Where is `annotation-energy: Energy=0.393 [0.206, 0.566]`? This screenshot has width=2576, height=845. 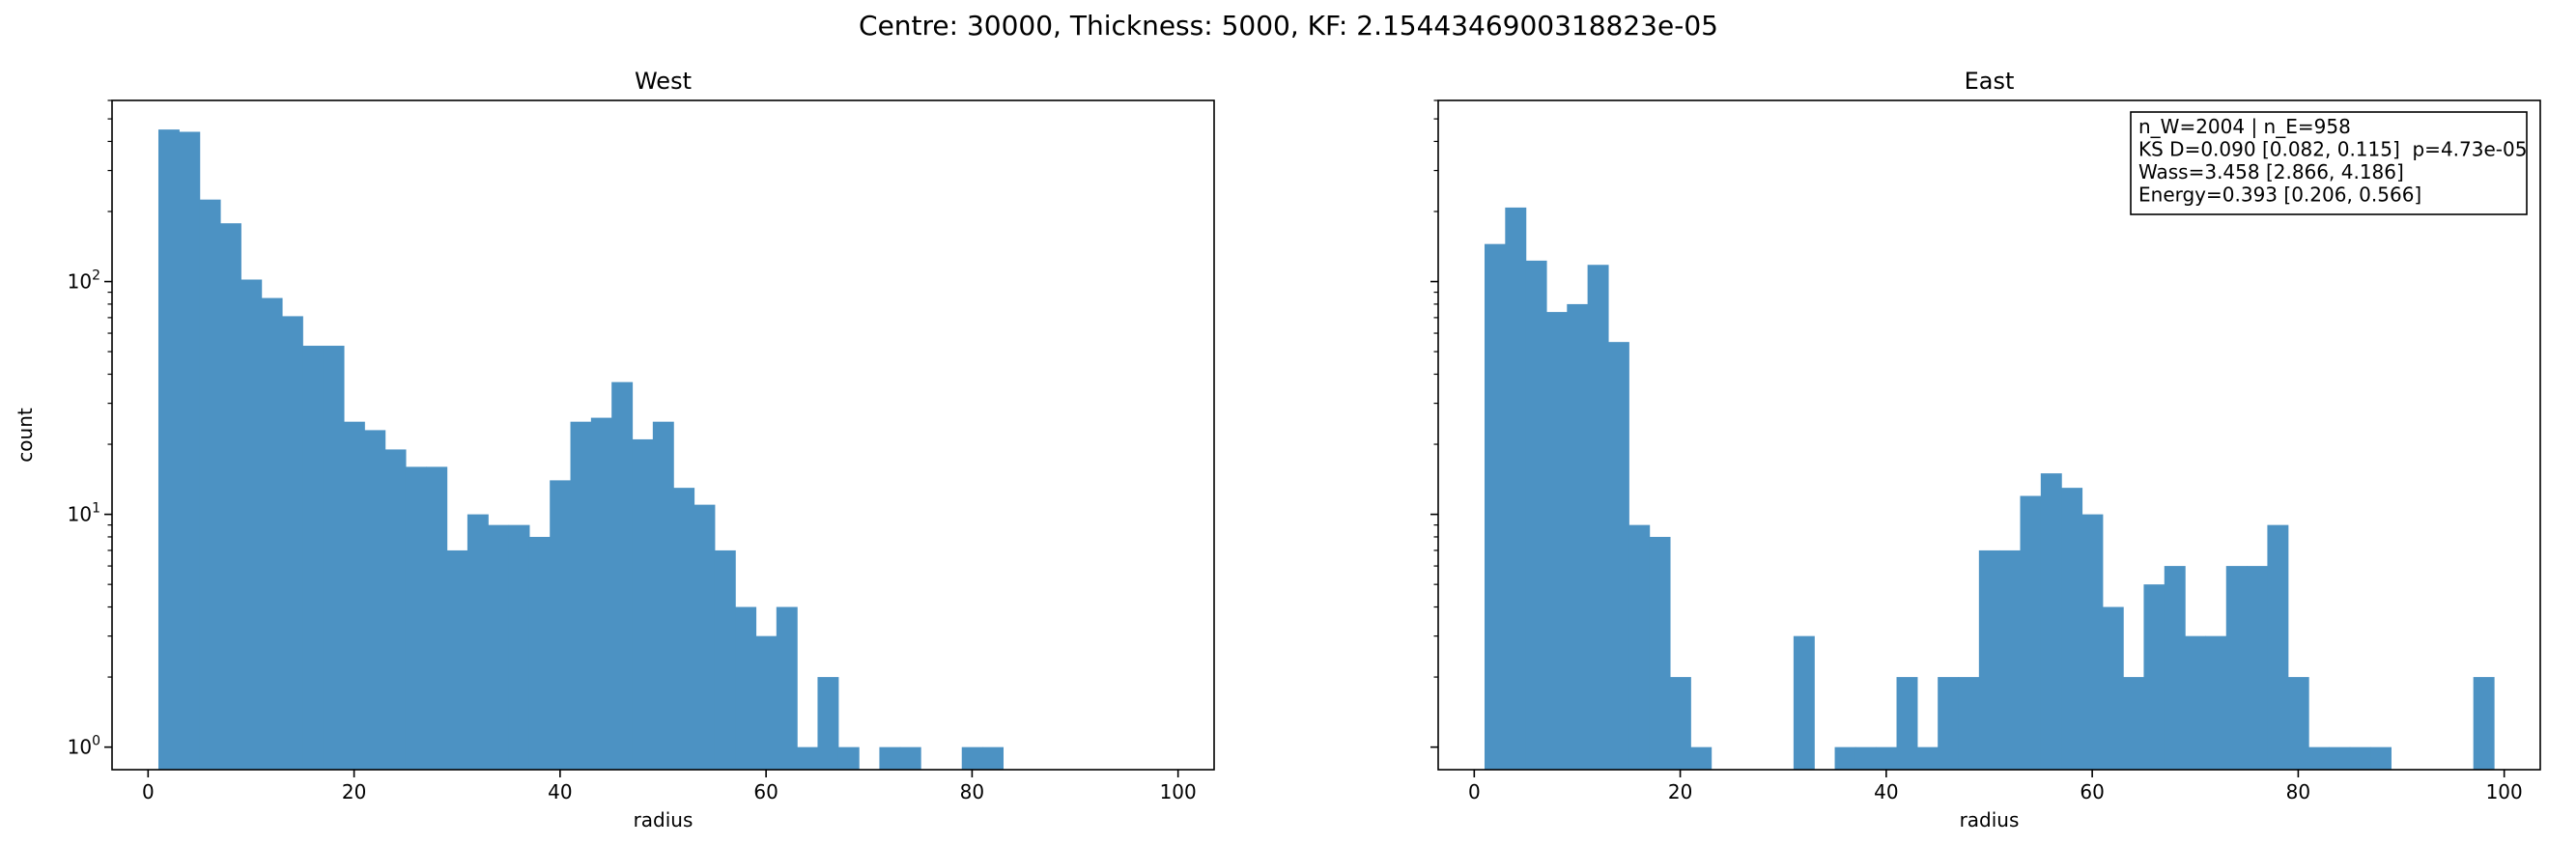
annotation-energy: Energy=0.393 [0.206, 0.566] is located at coordinates (2279, 195).